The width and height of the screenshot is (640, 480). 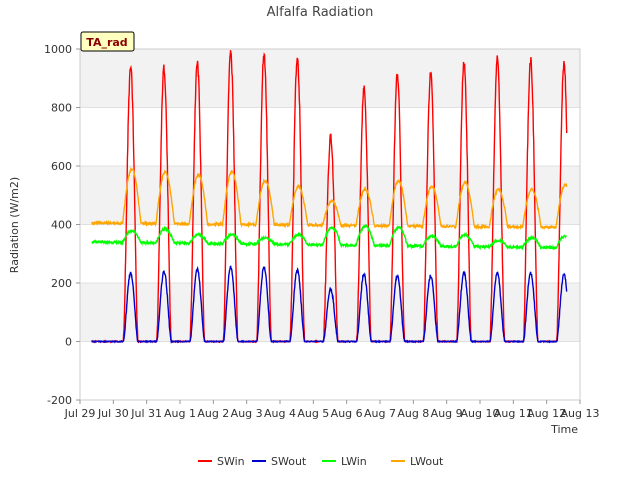 What do you see at coordinates (347, 413) in the screenshot?
I see `x-tick-label: Aug 6` at bounding box center [347, 413].